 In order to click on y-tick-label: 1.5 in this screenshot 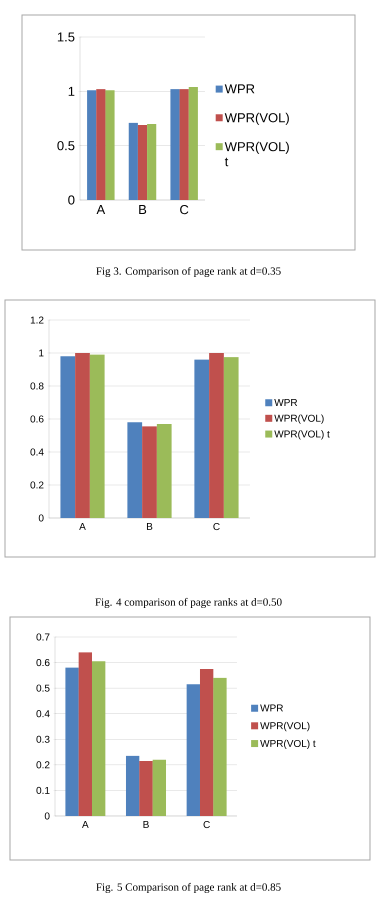, I will do `click(66, 37)`.